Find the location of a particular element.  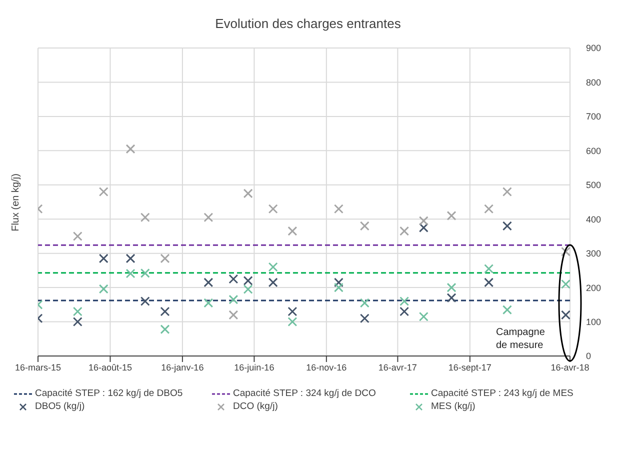

y-tick-label: 100 is located at coordinates (594, 321).